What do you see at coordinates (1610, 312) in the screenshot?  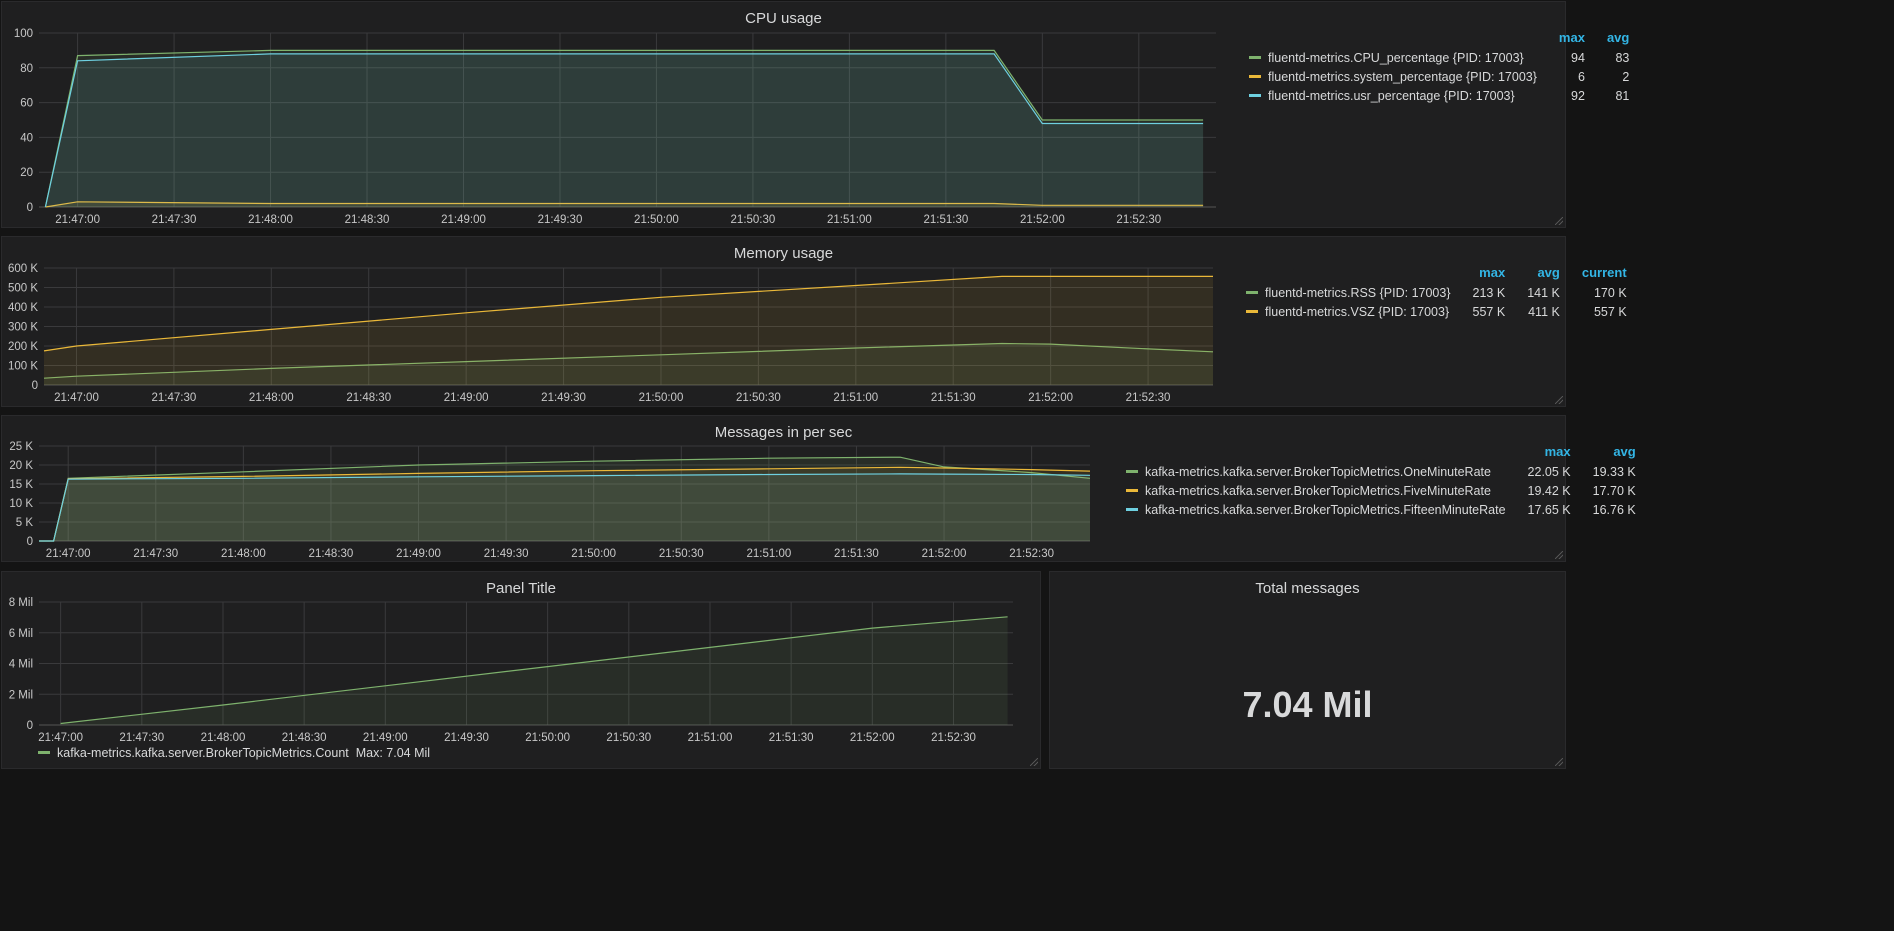 I see `legend-value-current: 557 K` at bounding box center [1610, 312].